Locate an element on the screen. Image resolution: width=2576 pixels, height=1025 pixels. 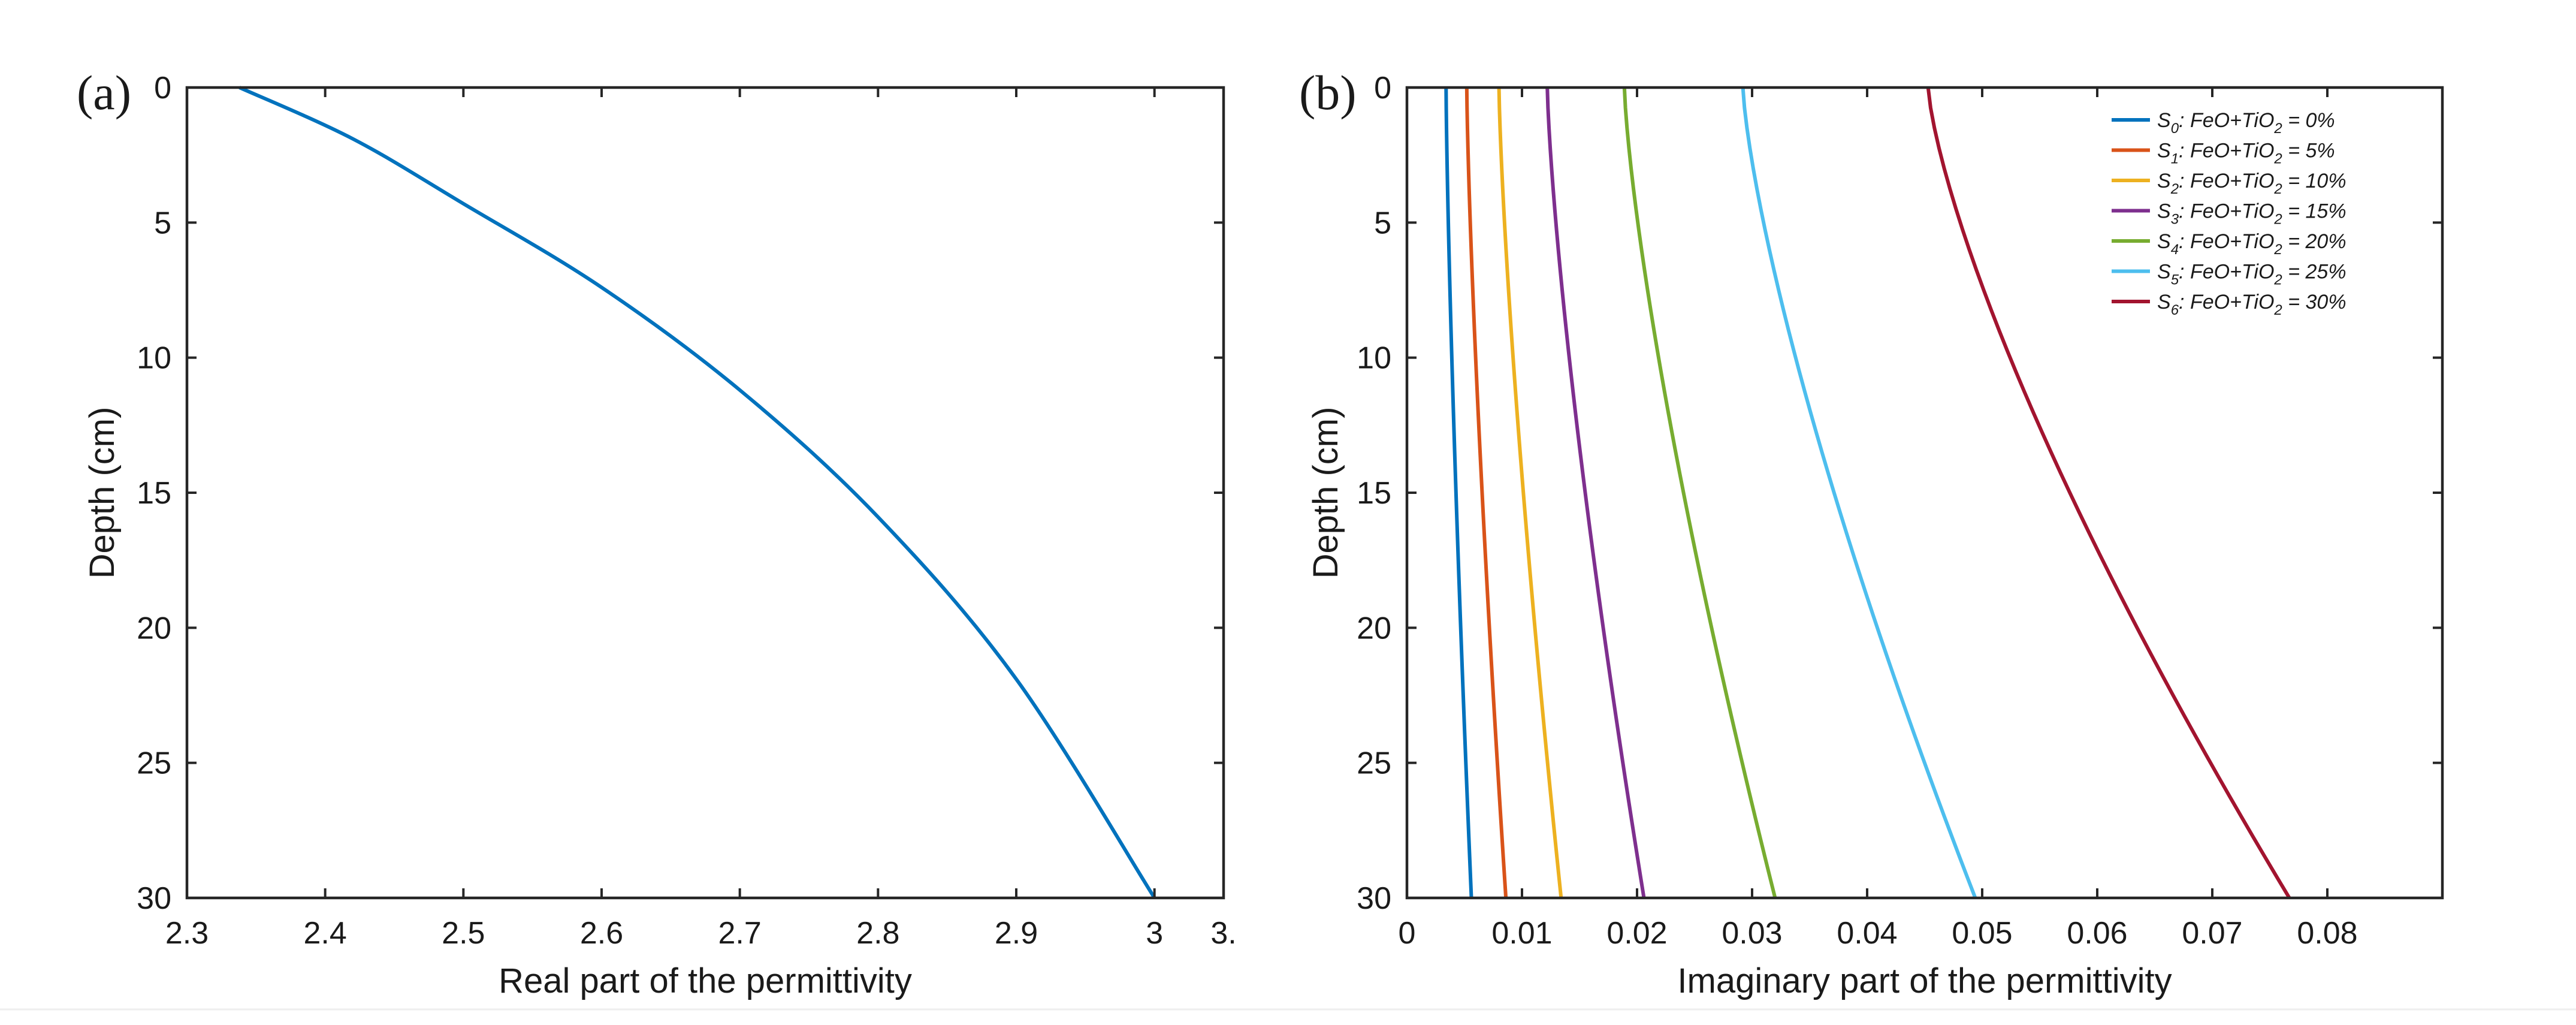
x-tick-label: 2.7 is located at coordinates (740, 933).